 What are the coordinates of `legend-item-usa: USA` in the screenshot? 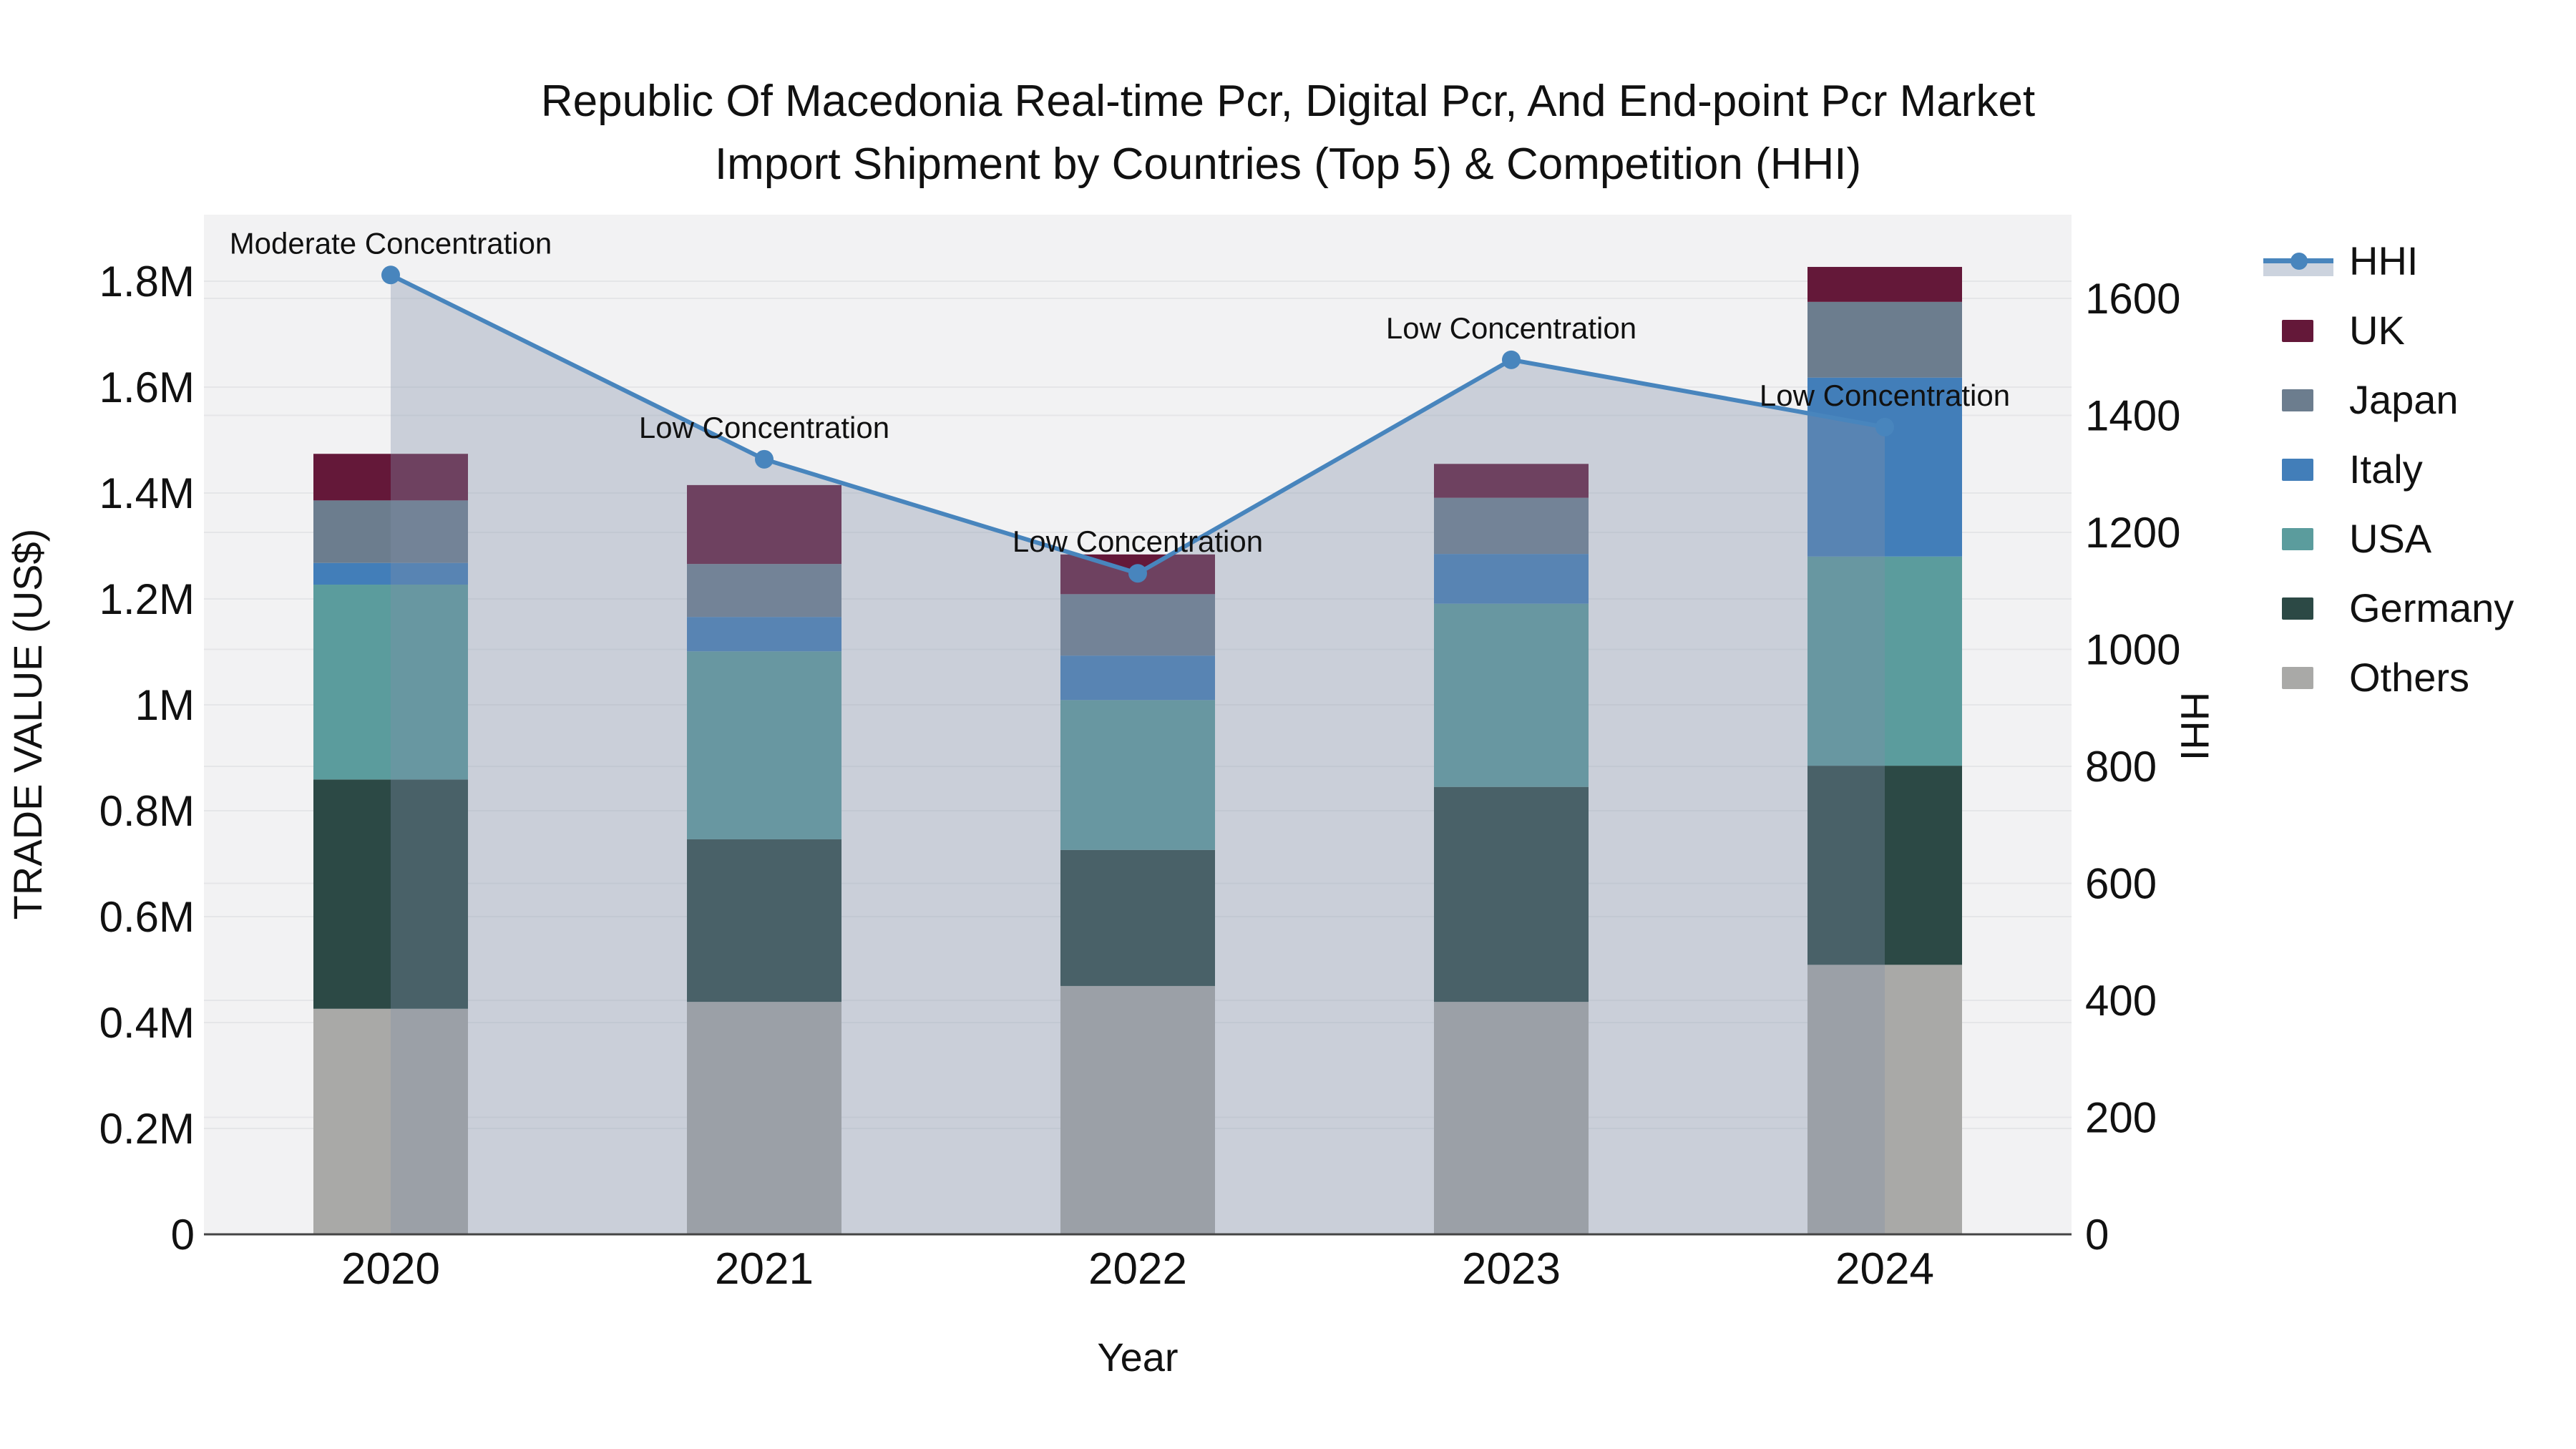 It's located at (2388, 538).